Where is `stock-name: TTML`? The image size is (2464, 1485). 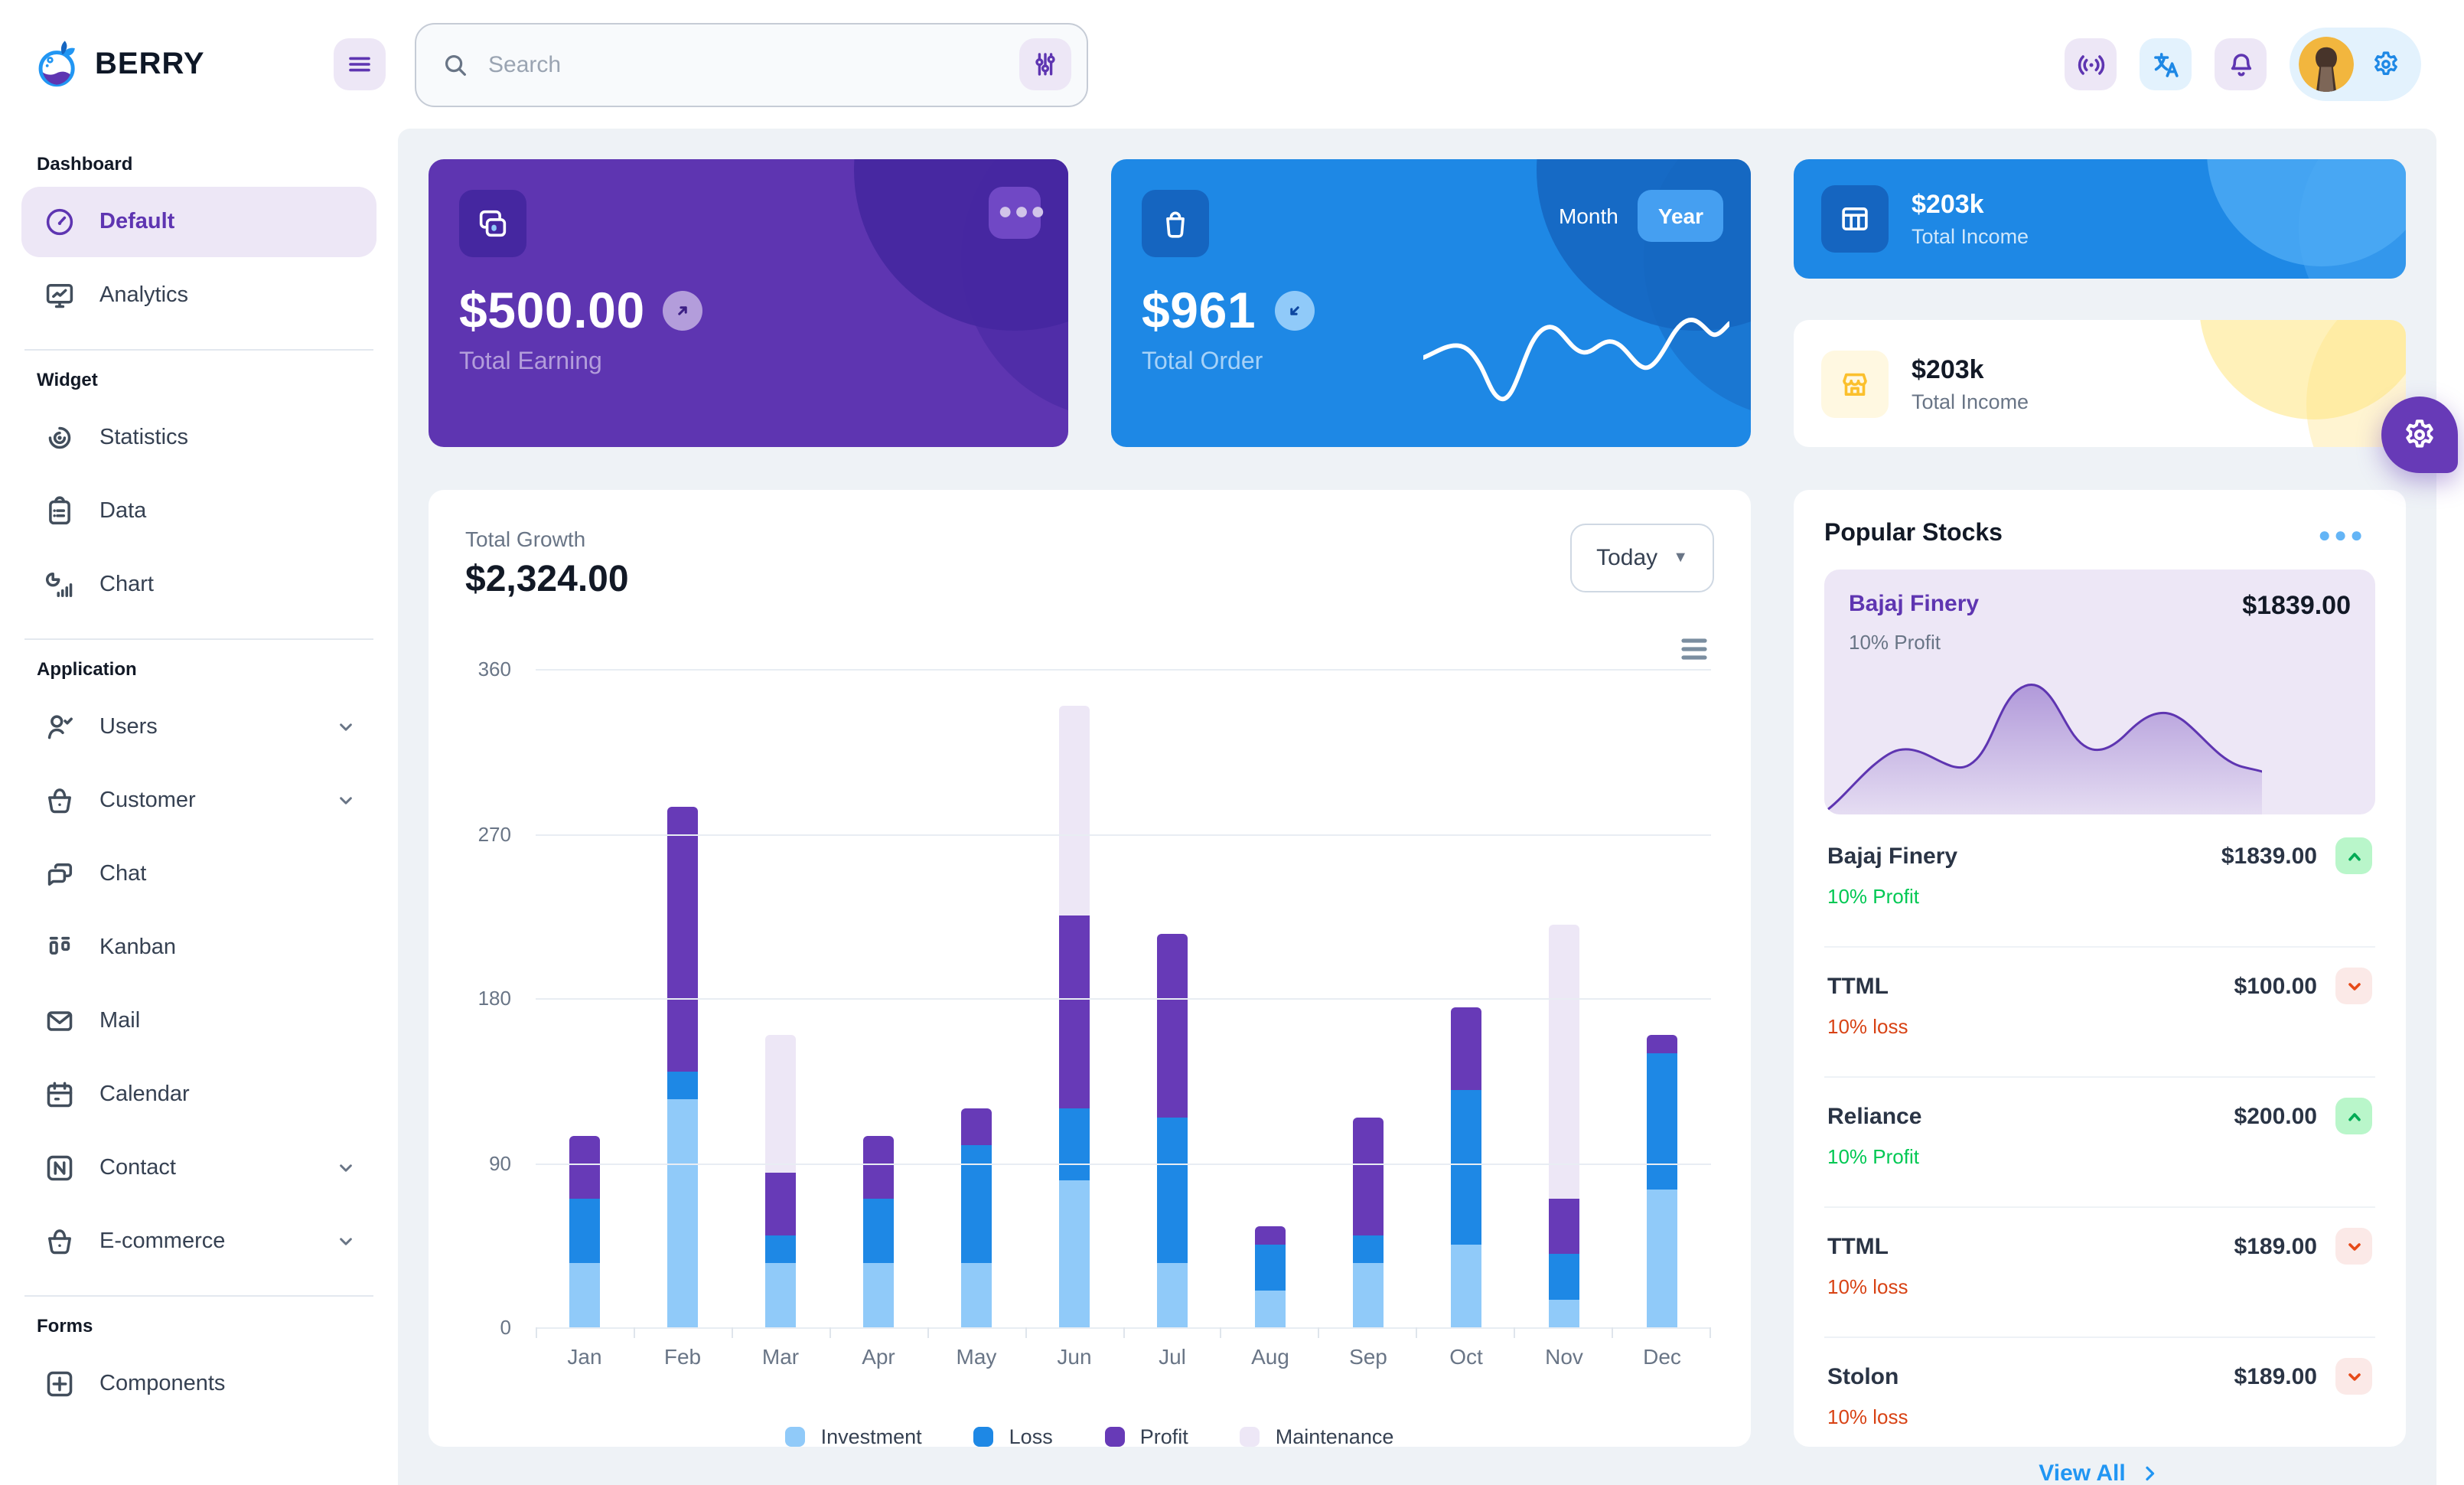
stock-name: TTML is located at coordinates (1858, 986).